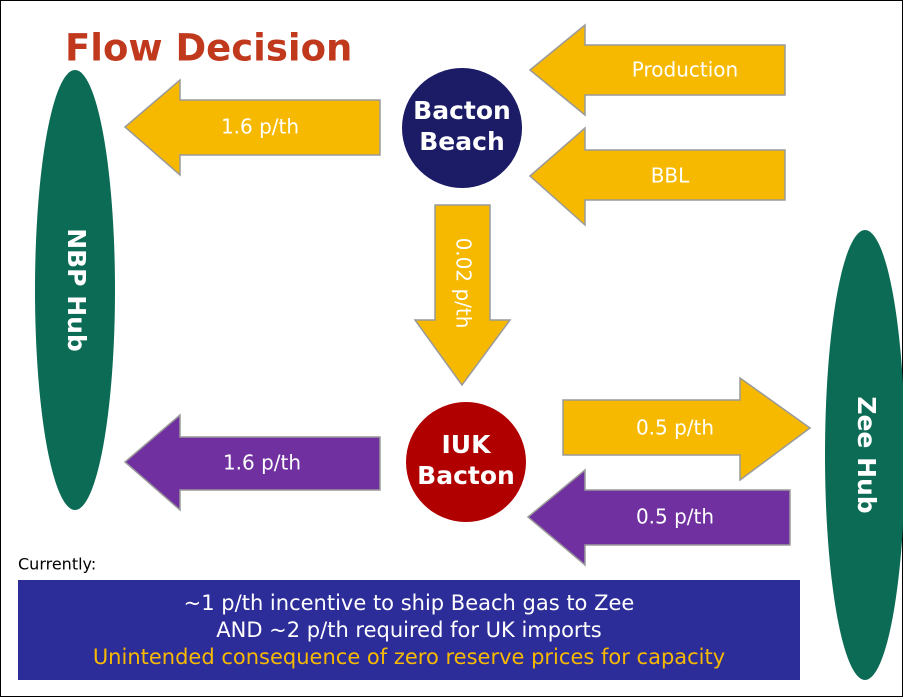 This screenshot has height=697, width=903. I want to click on zee-hub, so click(864, 455).